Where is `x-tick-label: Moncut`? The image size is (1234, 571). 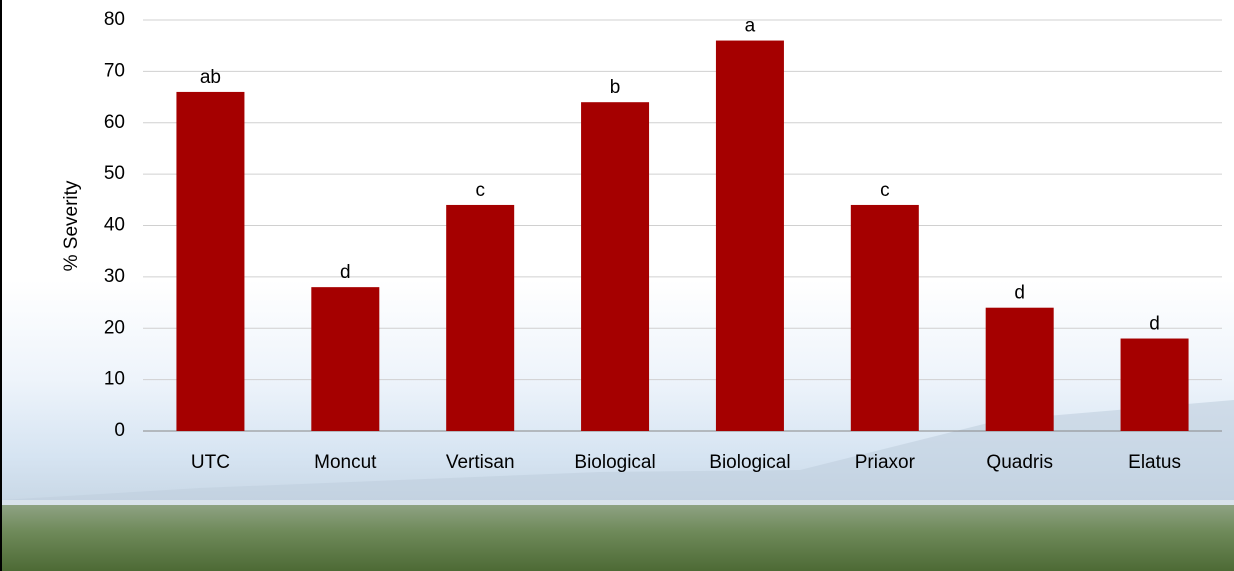 x-tick-label: Moncut is located at coordinates (345, 462).